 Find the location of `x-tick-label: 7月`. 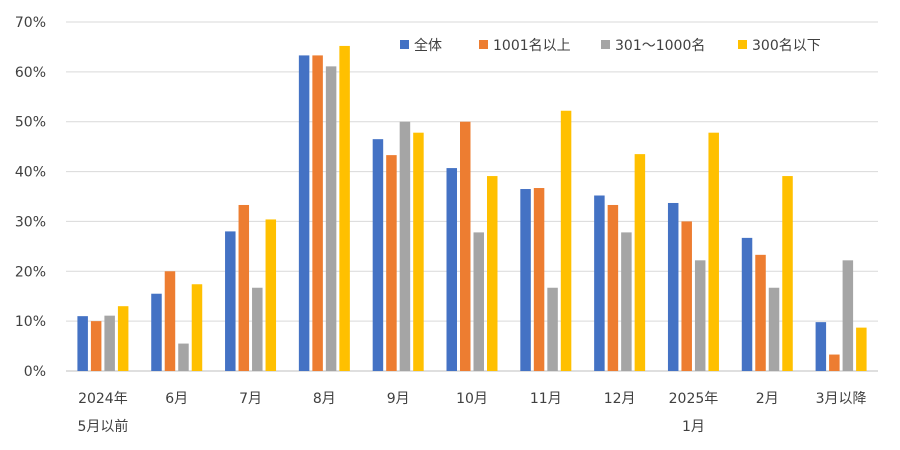

x-tick-label: 7月 is located at coordinates (250, 399).